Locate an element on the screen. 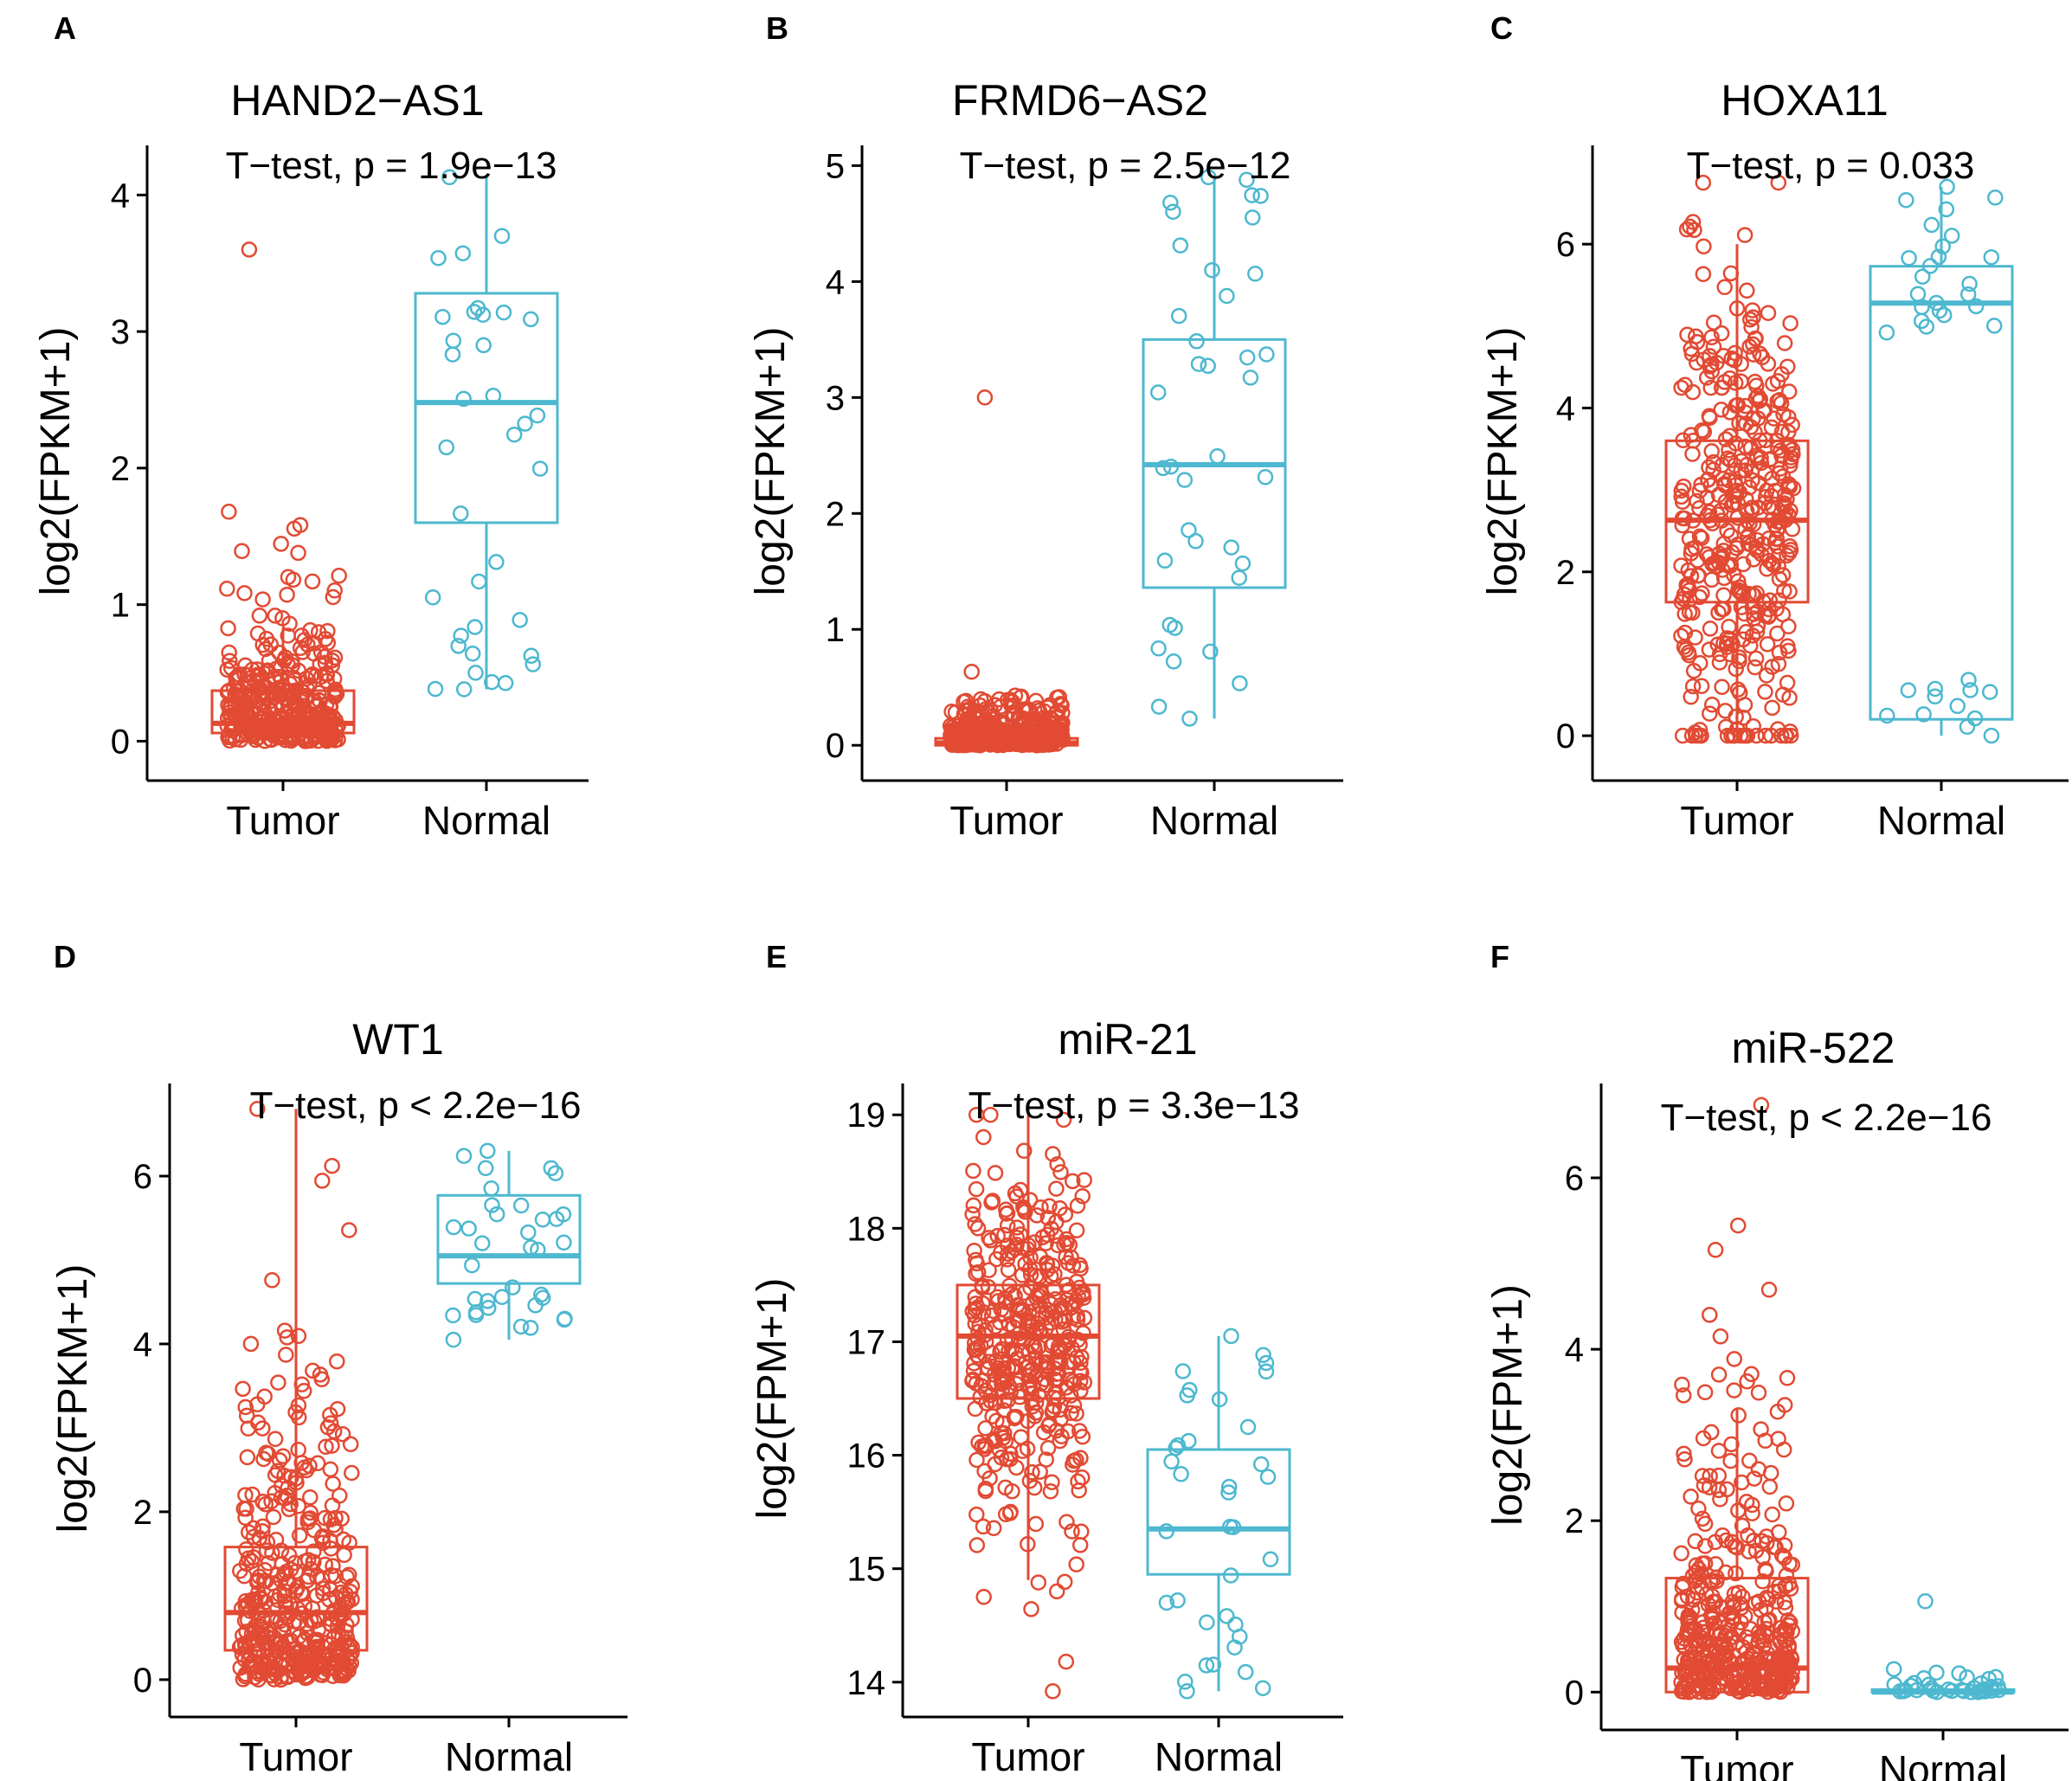 Image resolution: width=2072 pixels, height=1781 pixels. y-tick-label: 4 is located at coordinates (835, 282).